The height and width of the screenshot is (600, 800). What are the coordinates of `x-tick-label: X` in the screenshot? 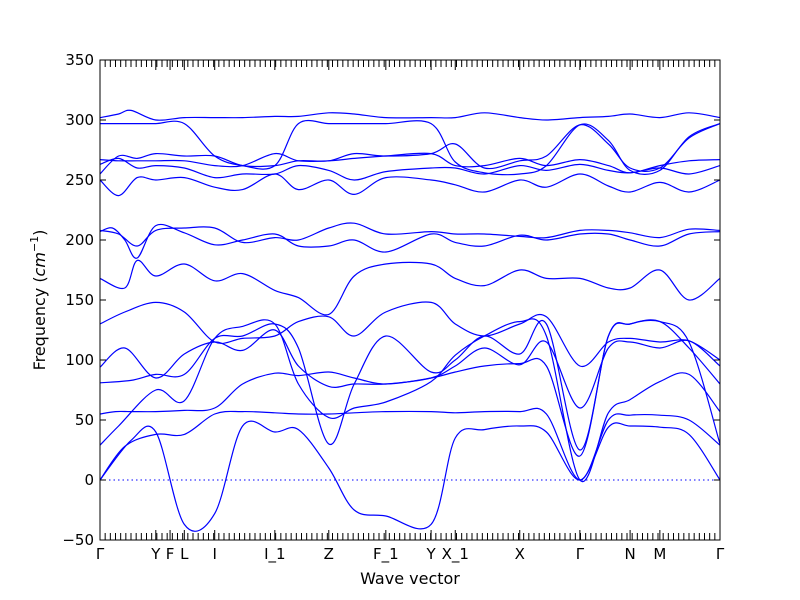 It's located at (520, 554).